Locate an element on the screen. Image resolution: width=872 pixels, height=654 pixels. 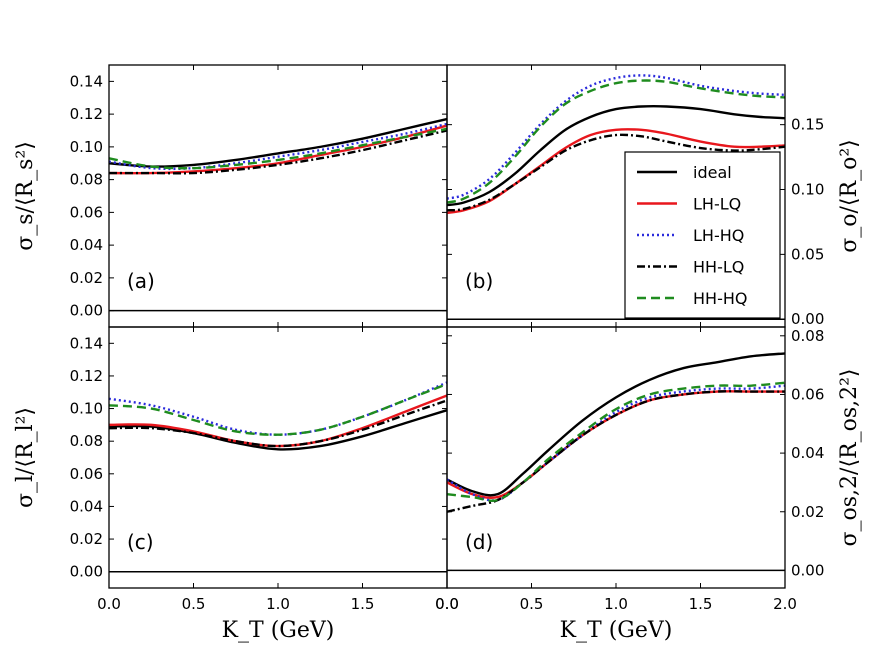
panel-tag: (a) is located at coordinates (141, 281).